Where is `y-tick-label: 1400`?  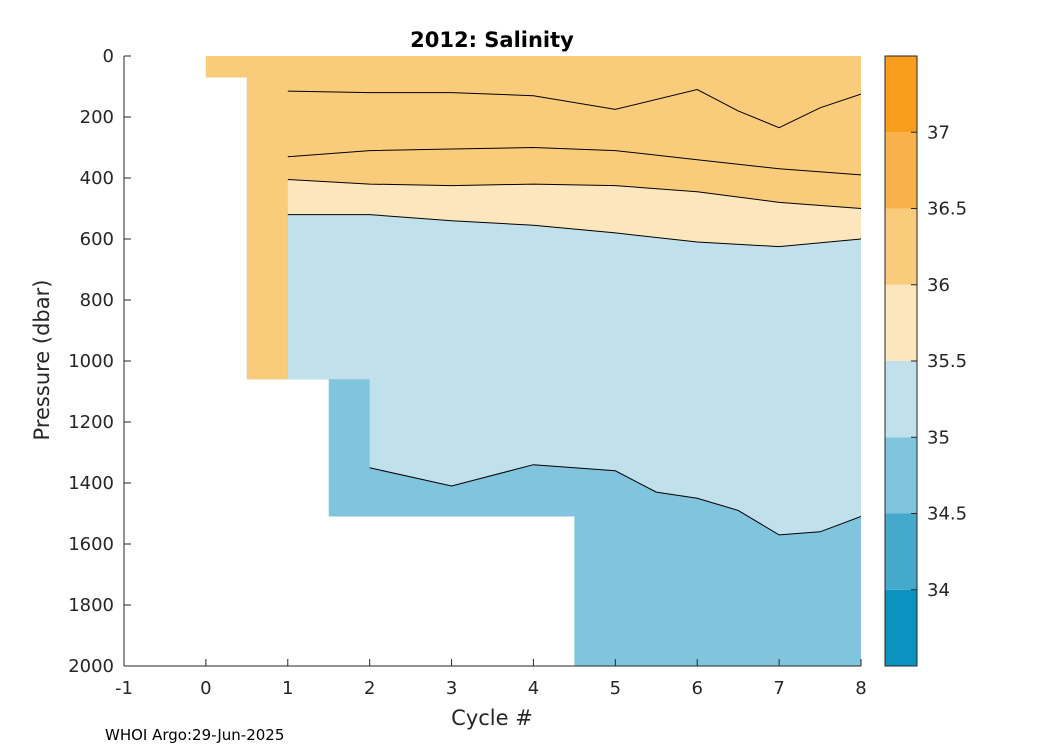
y-tick-label: 1400 is located at coordinates (91, 483).